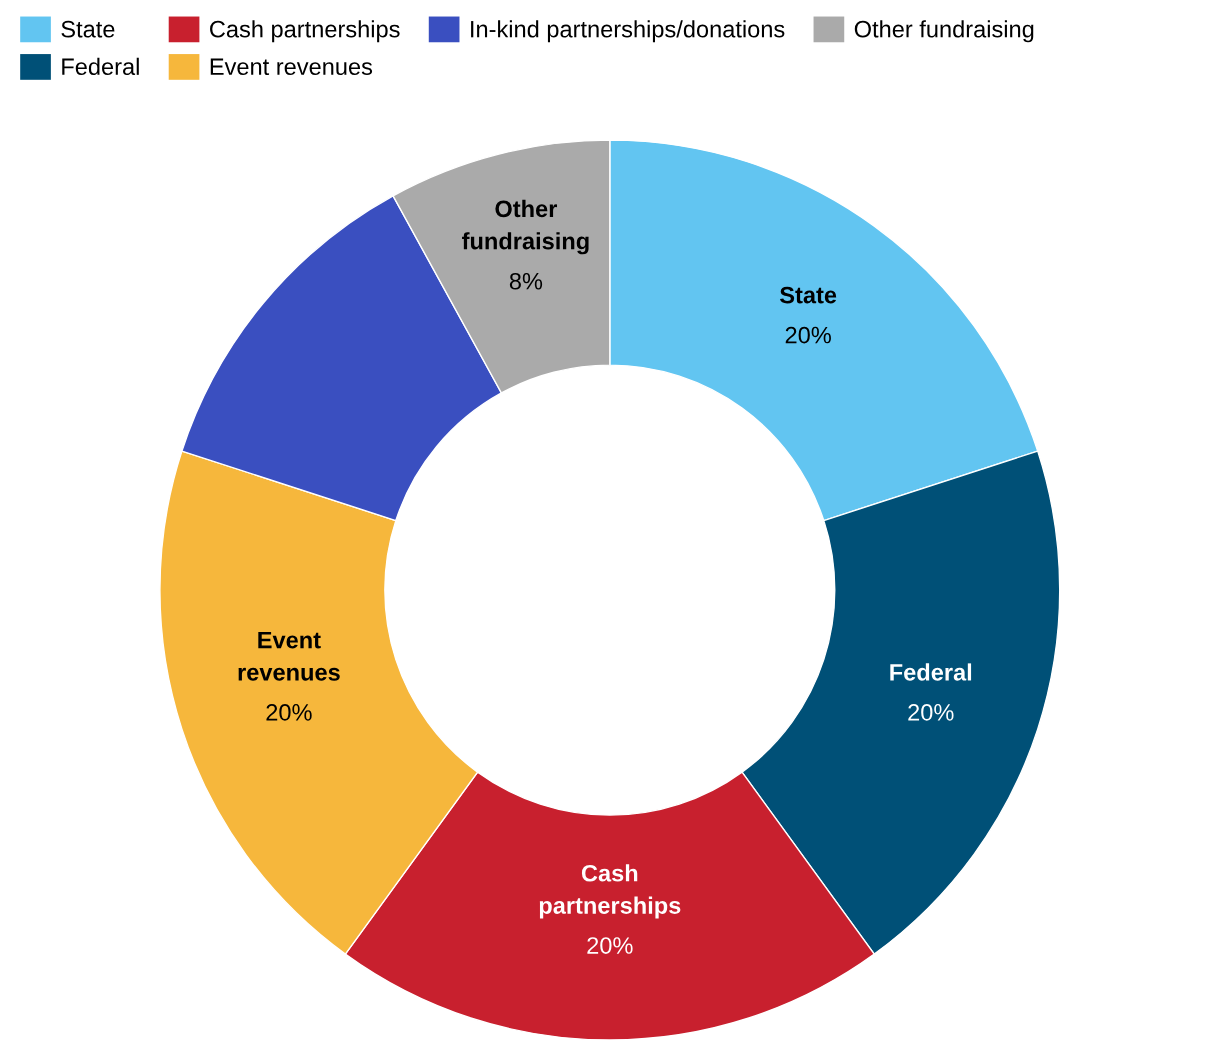  What do you see at coordinates (931, 672) in the screenshot?
I see `slice-label: Federal` at bounding box center [931, 672].